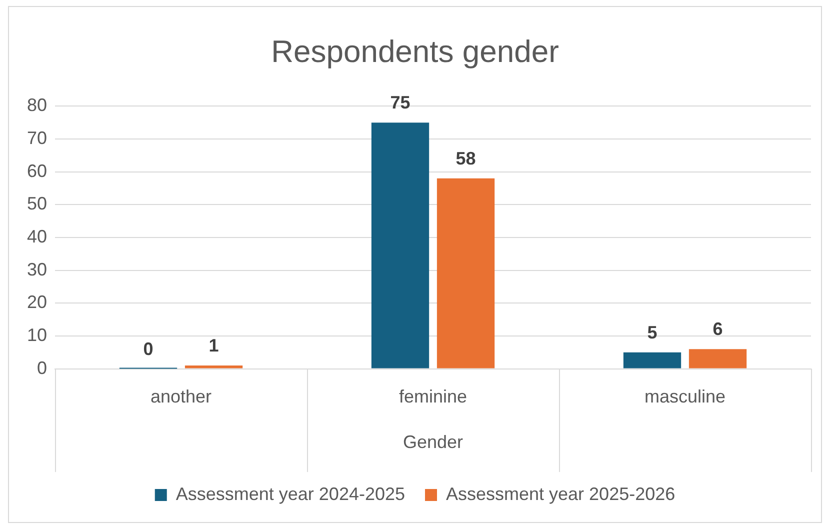 This screenshot has width=830, height=529. Describe the element at coordinates (181, 396) in the screenshot. I see `x-tick-label: another` at that location.